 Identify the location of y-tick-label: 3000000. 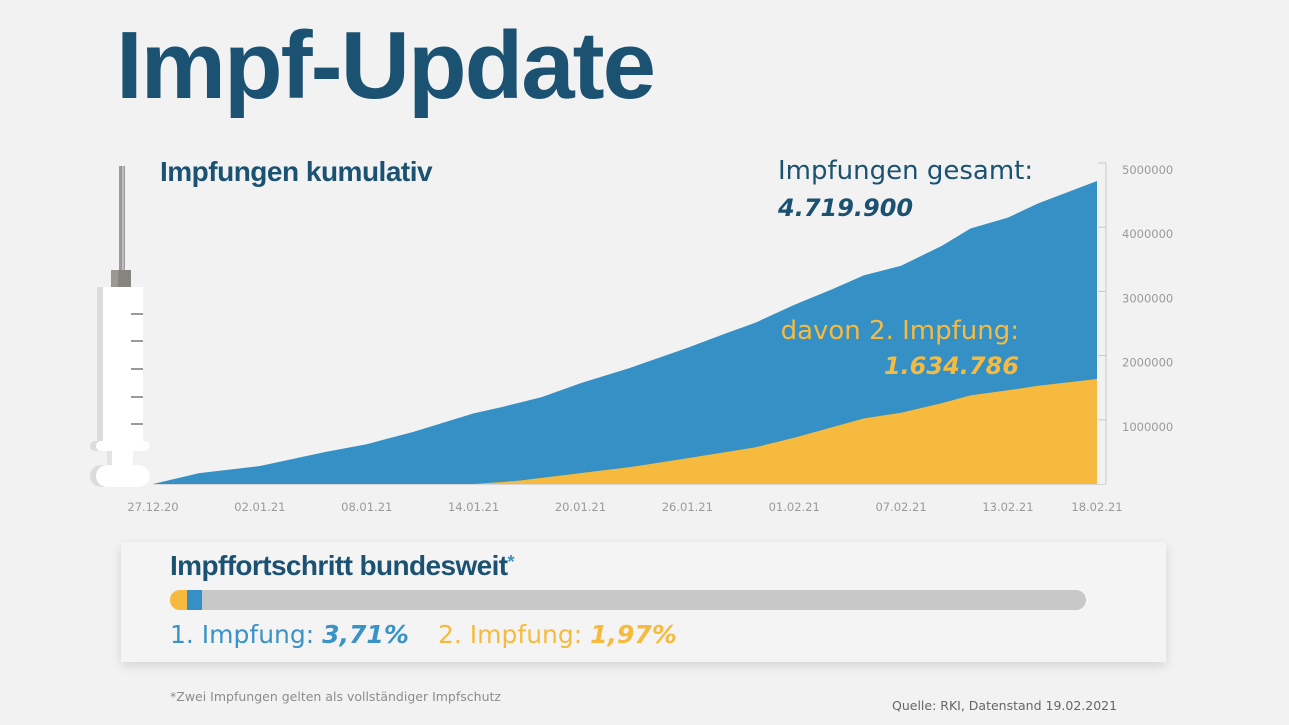
(1147, 298).